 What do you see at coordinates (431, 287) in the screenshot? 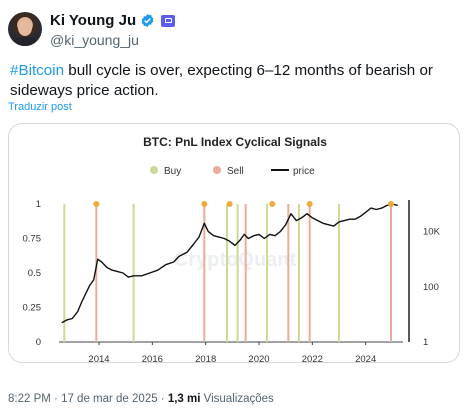
I see `y-right-tick-label: 100` at bounding box center [431, 287].